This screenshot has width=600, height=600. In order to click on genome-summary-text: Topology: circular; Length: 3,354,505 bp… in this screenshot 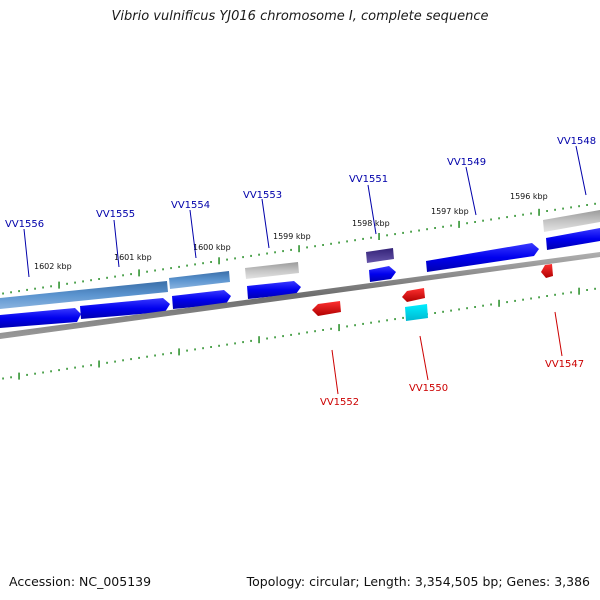, I will do `click(418, 581)`.